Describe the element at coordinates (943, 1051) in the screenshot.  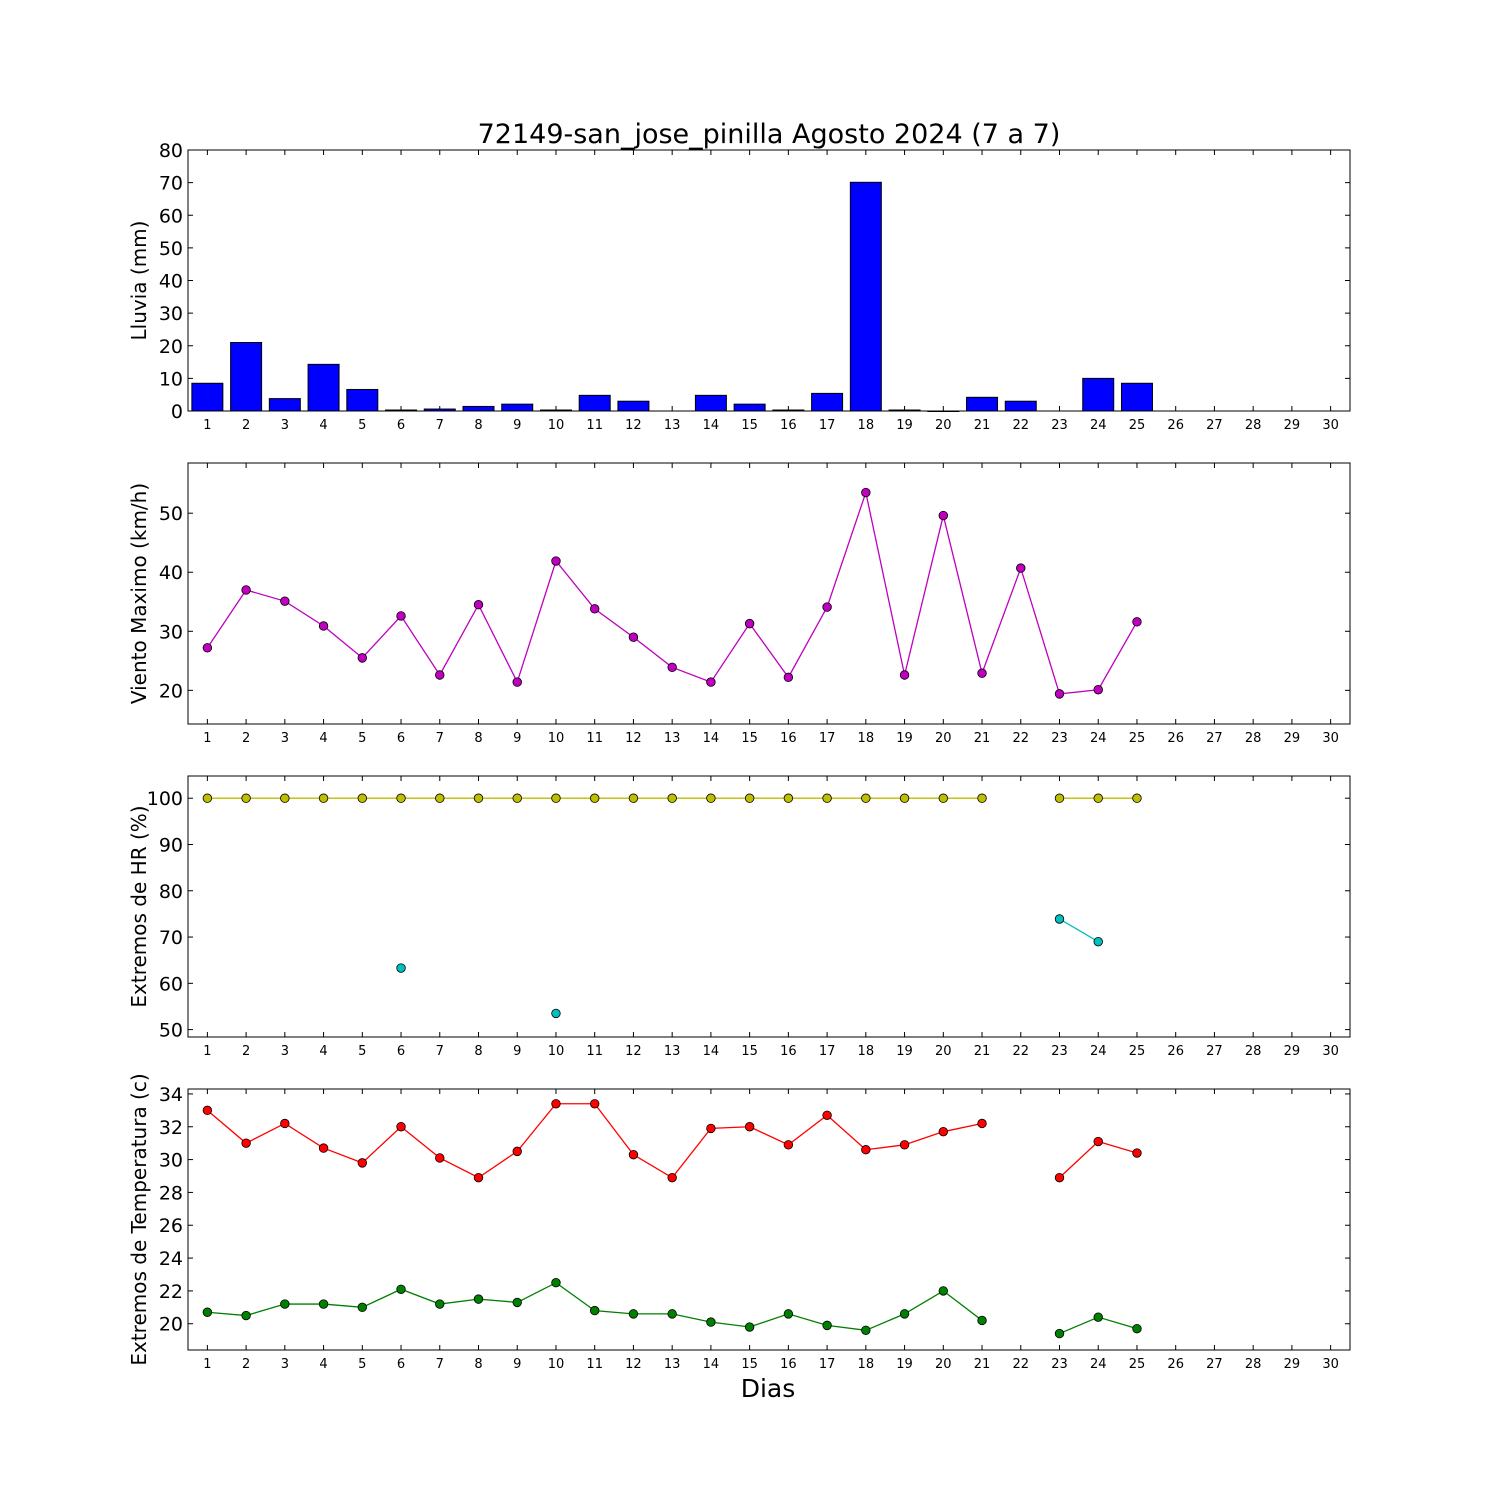
I see `x-tick-label: 20` at that location.